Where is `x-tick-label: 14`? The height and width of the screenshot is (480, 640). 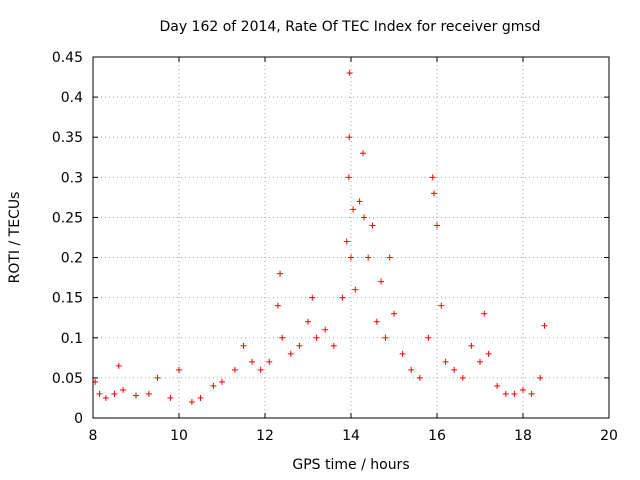 x-tick-label: 14 is located at coordinates (351, 436).